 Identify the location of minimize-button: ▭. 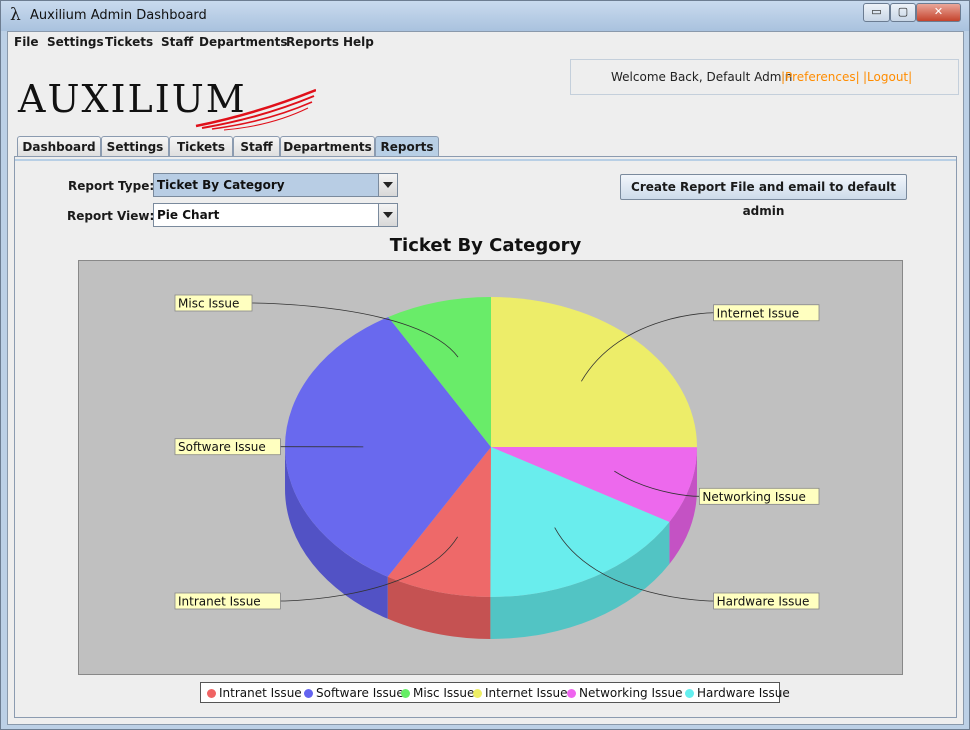
(876, 12).